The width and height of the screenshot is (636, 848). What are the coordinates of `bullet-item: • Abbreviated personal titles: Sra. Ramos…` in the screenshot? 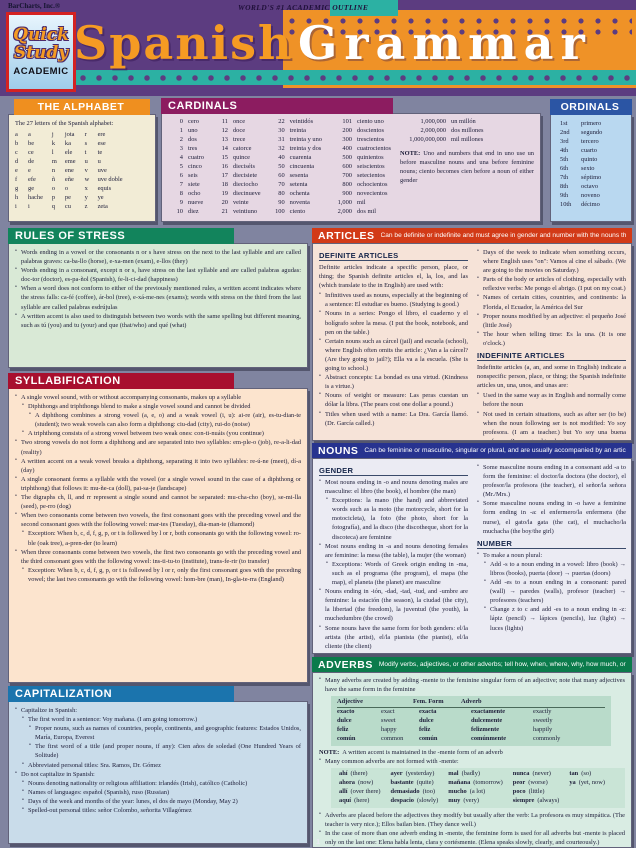 It's located at (91, 764).